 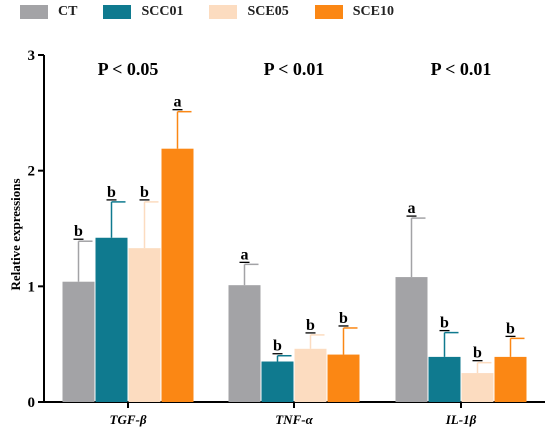 What do you see at coordinates (162, 11) in the screenshot?
I see `legend-label-scc01: SCC01` at bounding box center [162, 11].